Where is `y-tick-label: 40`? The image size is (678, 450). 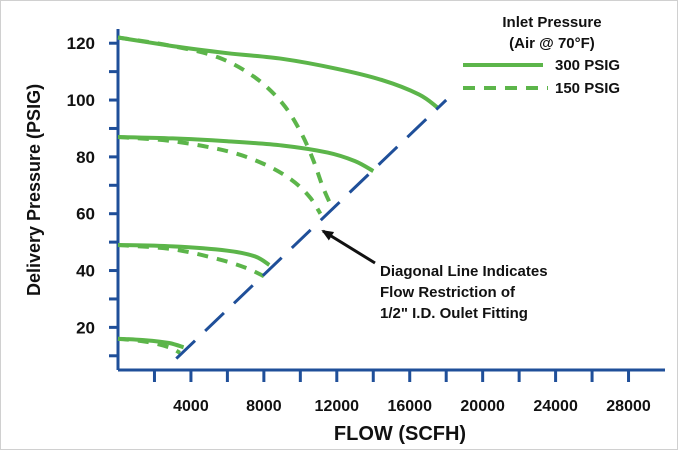
y-tick-label: 40 is located at coordinates (85, 271).